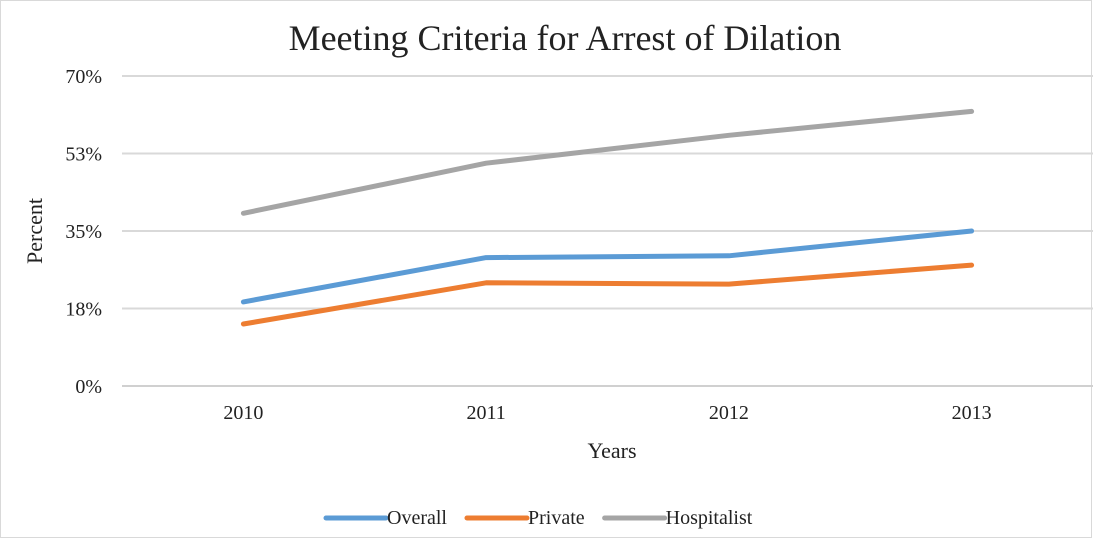 The height and width of the screenshot is (540, 1094). What do you see at coordinates (485, 413) in the screenshot?
I see `x-tick-label: 2011` at bounding box center [485, 413].